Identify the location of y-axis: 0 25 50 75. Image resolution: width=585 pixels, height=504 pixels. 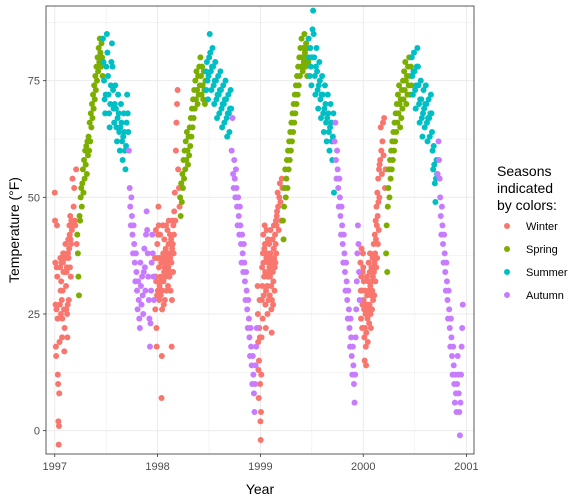
(37, 257).